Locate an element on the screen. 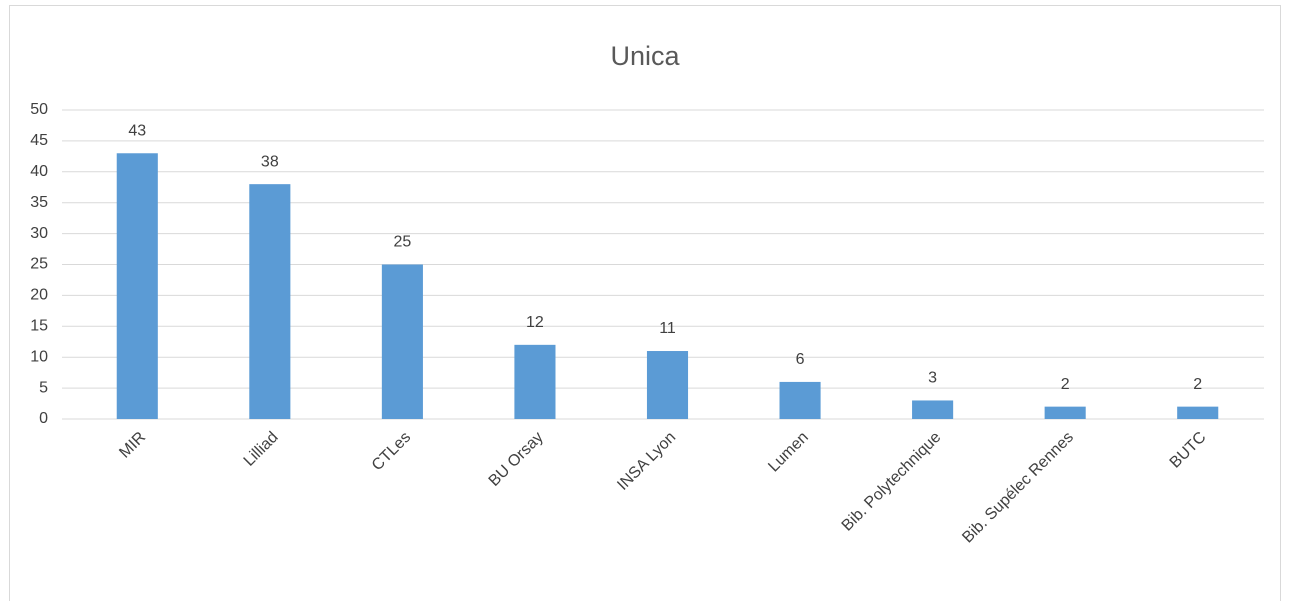 This screenshot has width=1291, height=601. y-tick-label: 25 is located at coordinates (39, 264).